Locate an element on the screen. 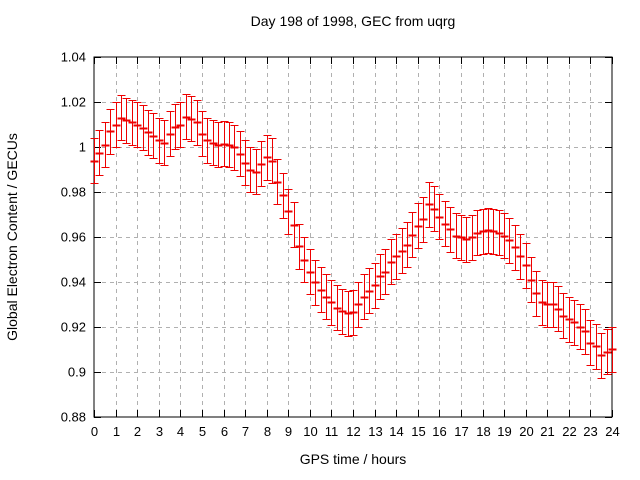 This screenshot has width=640, height=480. x-tick-label-0: 0 is located at coordinates (94, 431).